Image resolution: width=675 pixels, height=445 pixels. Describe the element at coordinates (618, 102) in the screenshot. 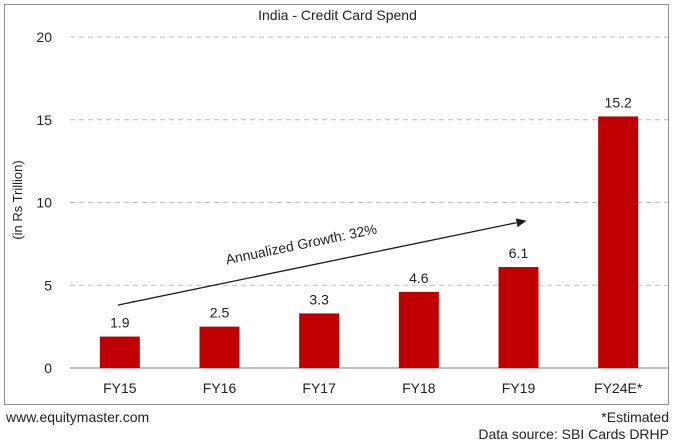

I see `data-label: 15.2` at that location.